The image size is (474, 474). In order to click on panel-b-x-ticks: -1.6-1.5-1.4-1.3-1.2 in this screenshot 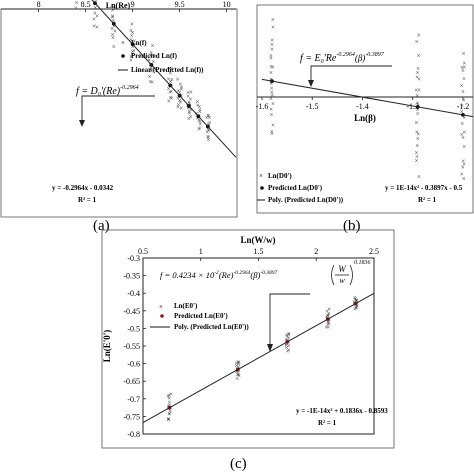, I will do `click(362, 104)`.